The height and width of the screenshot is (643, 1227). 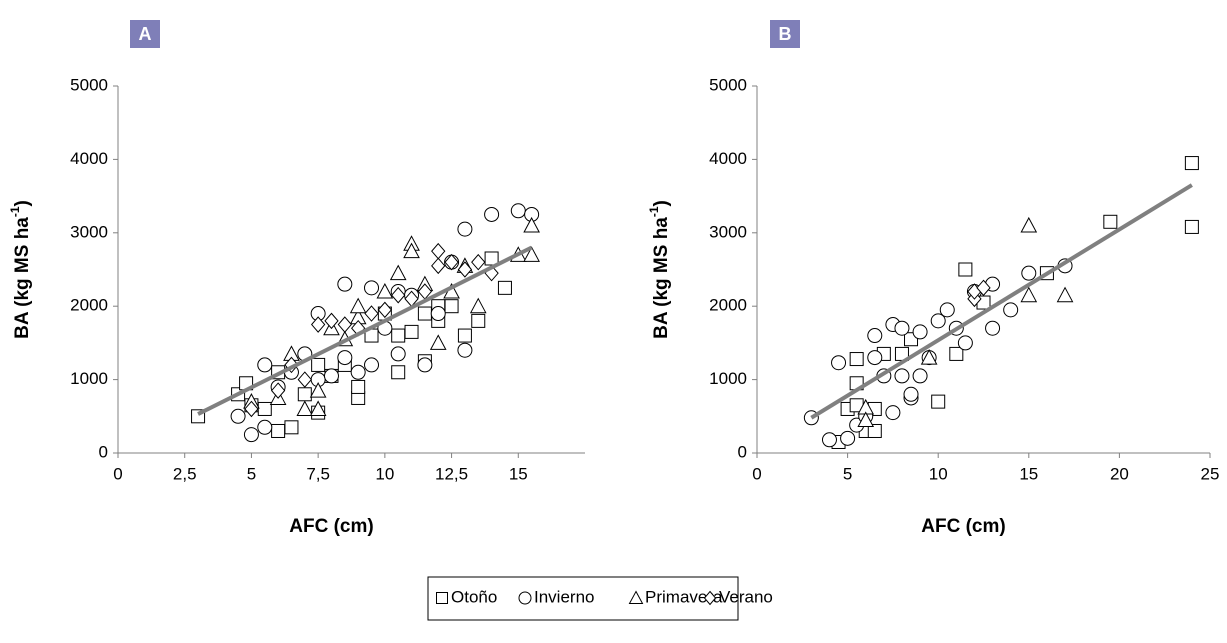 What do you see at coordinates (451, 473) in the screenshot?
I see `x-tick-label: 12,5` at bounding box center [451, 473].